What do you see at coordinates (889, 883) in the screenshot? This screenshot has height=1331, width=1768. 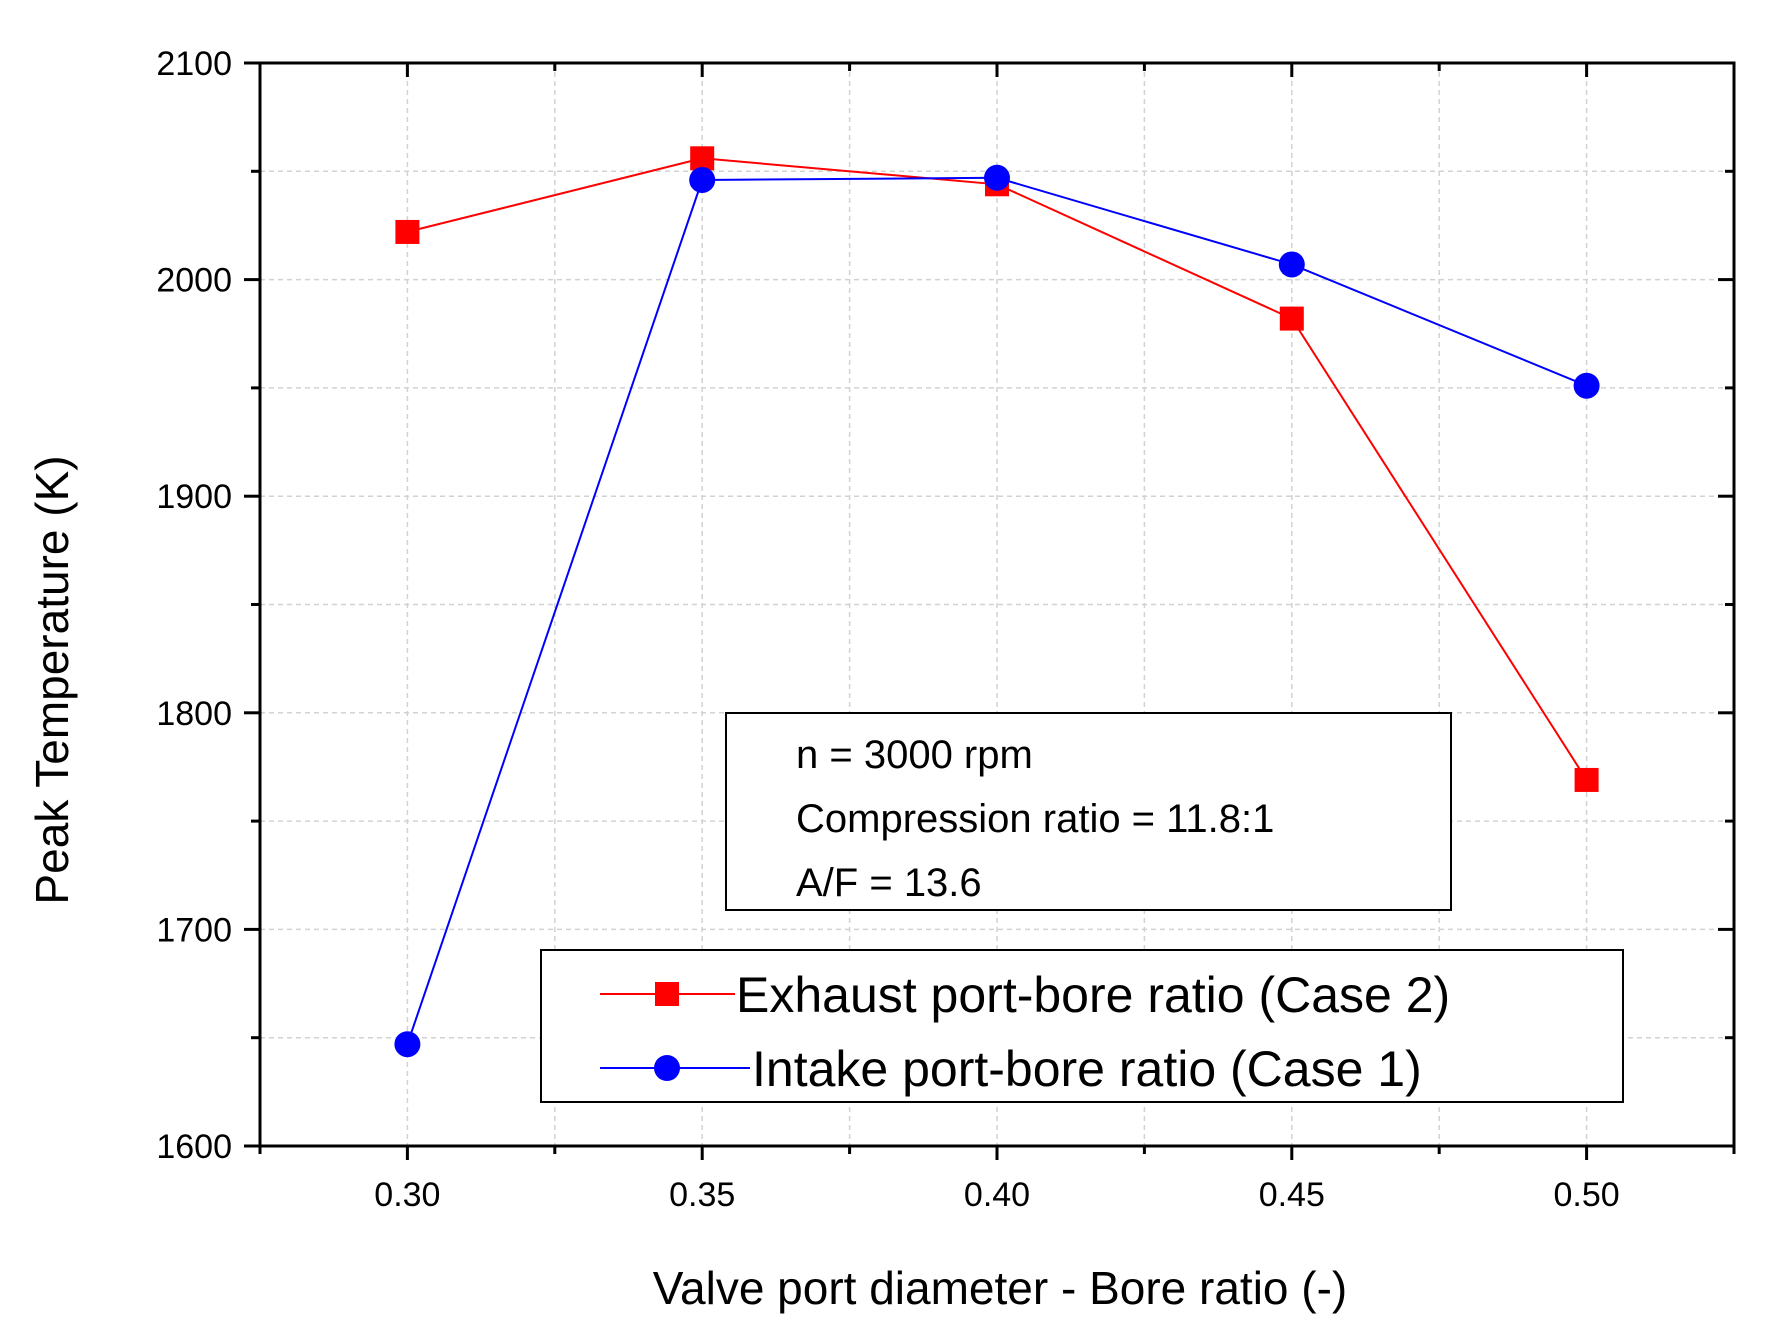 I see `annotation-line-3: A/F = 13.6` at bounding box center [889, 883].